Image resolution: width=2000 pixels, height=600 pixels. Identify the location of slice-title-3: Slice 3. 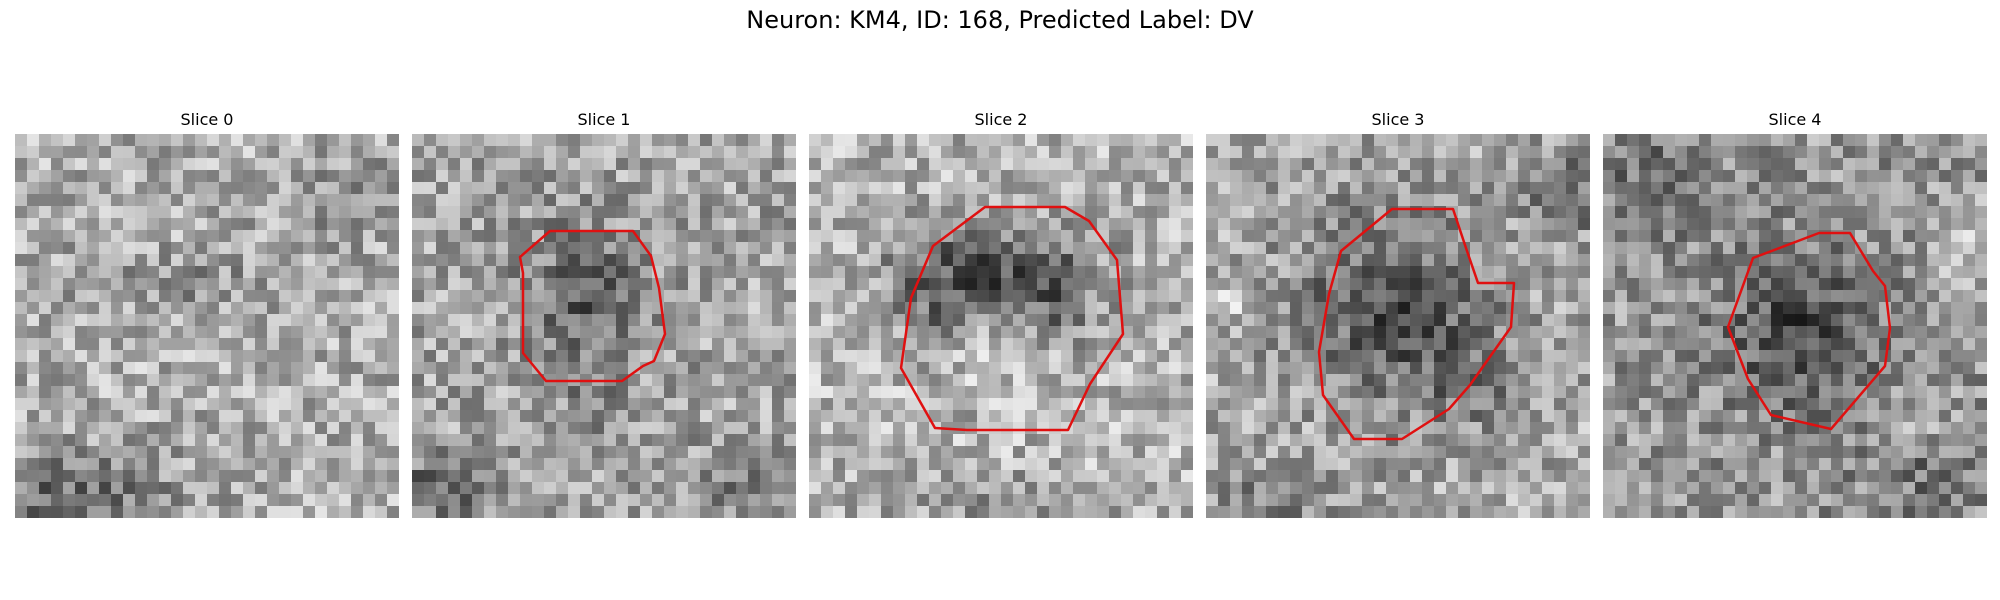
(1398, 120).